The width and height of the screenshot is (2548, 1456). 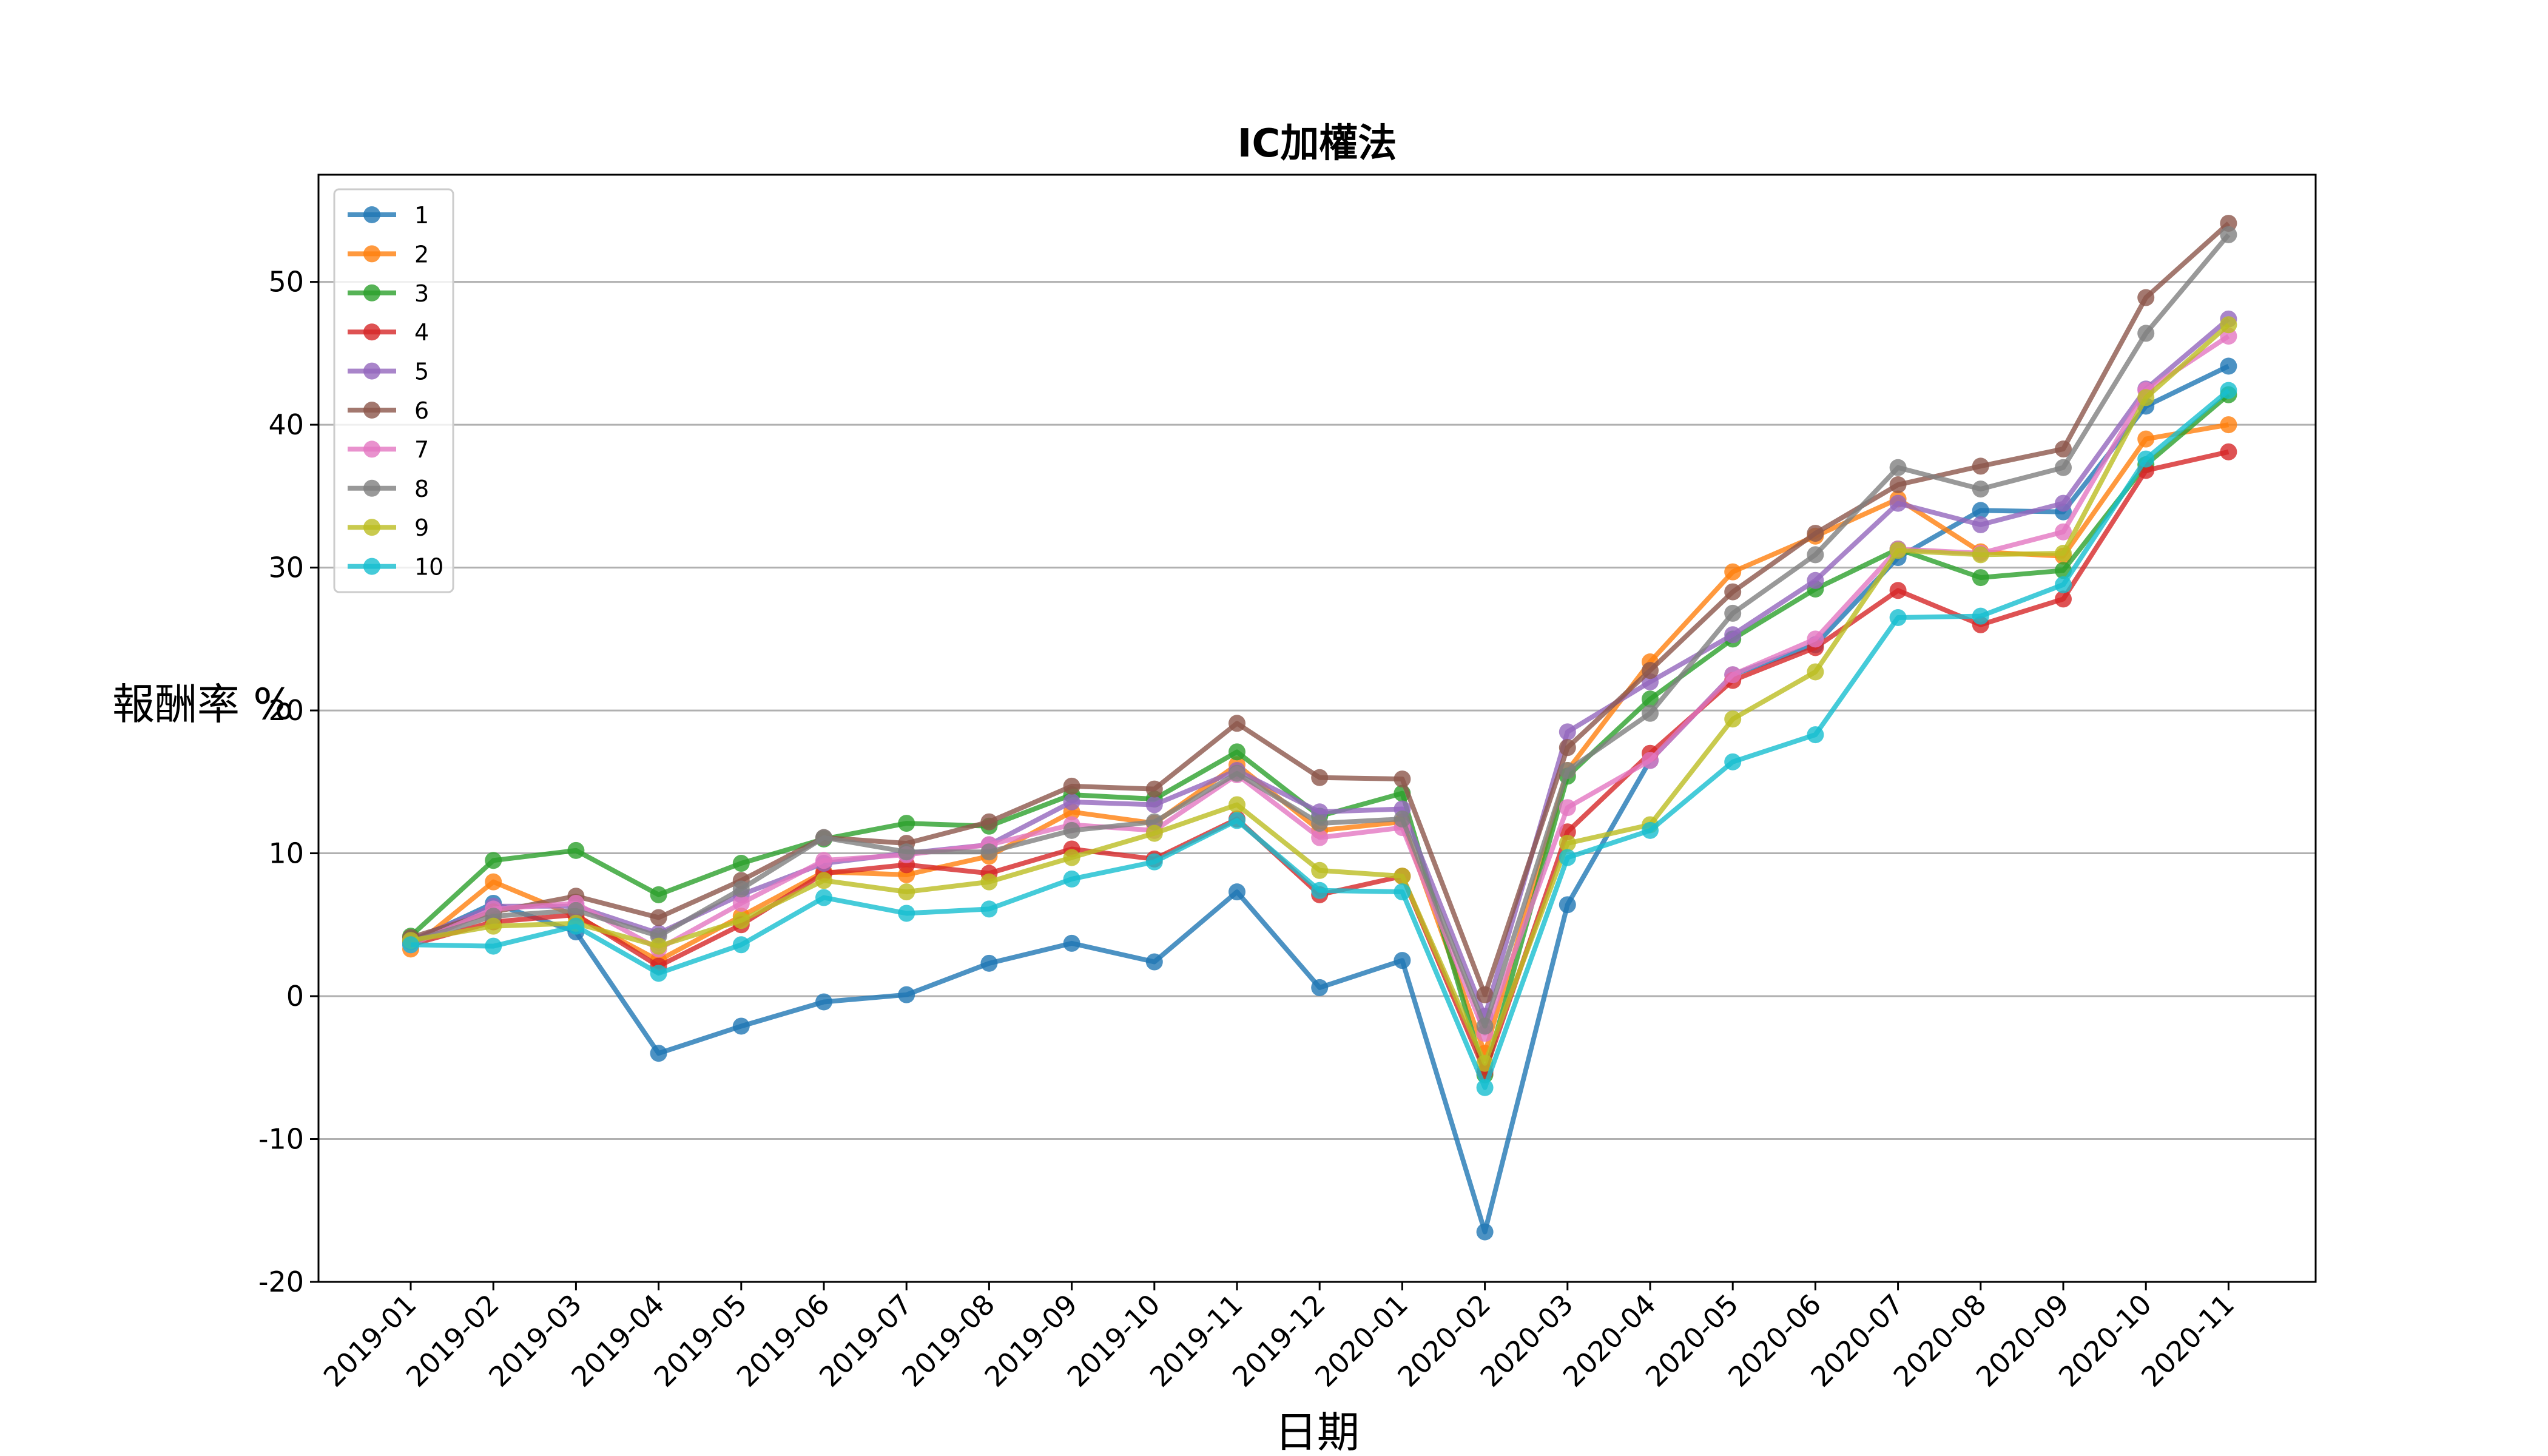 I want to click on y-axis: -20 -10 0 10 20 30 40 50, so click(x=288, y=782).